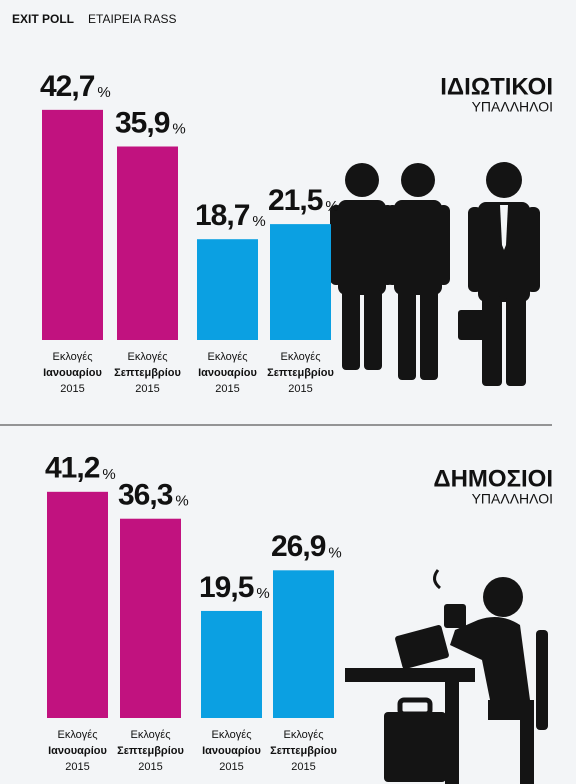 This screenshot has height=784, width=576. What do you see at coordinates (446, 676) in the screenshot?
I see `office-icon` at bounding box center [446, 676].